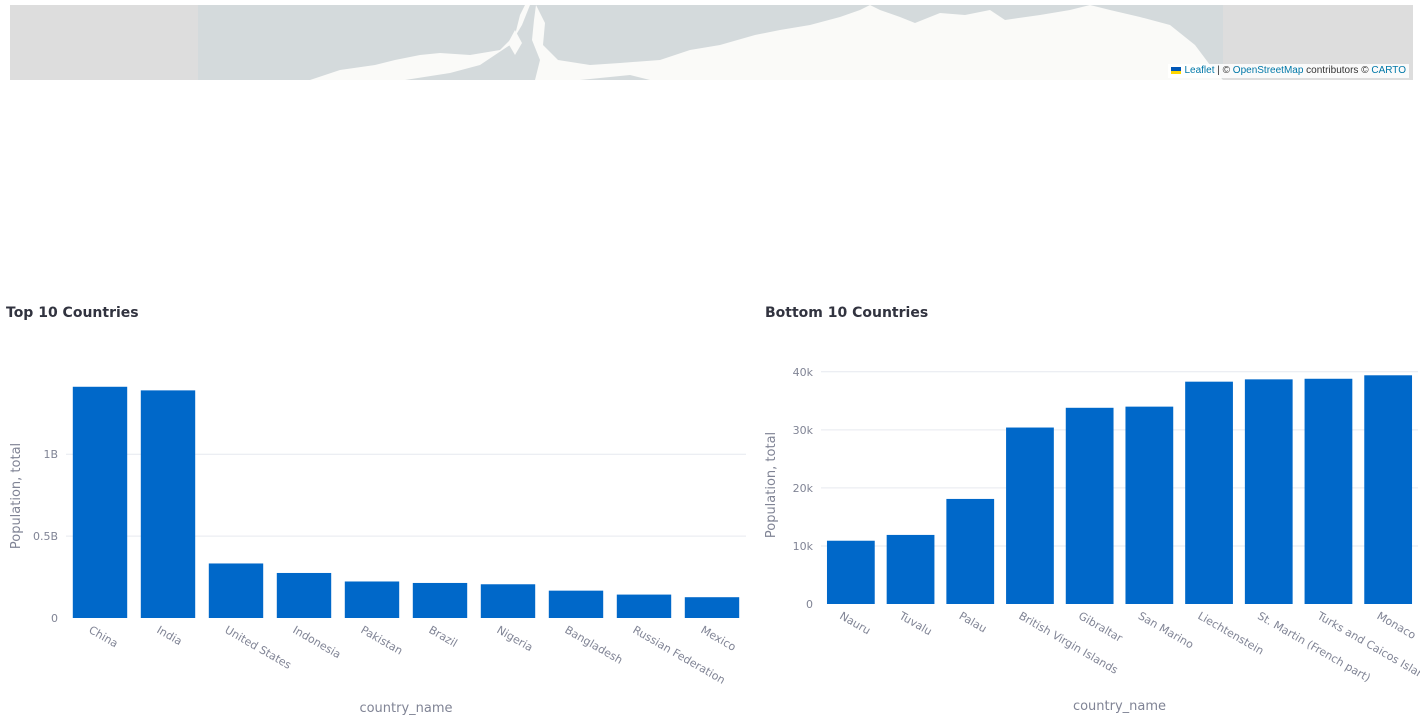 Image resolution: width=1420 pixels, height=721 pixels. What do you see at coordinates (258, 647) in the screenshot?
I see `x-tick-label: United States` at bounding box center [258, 647].